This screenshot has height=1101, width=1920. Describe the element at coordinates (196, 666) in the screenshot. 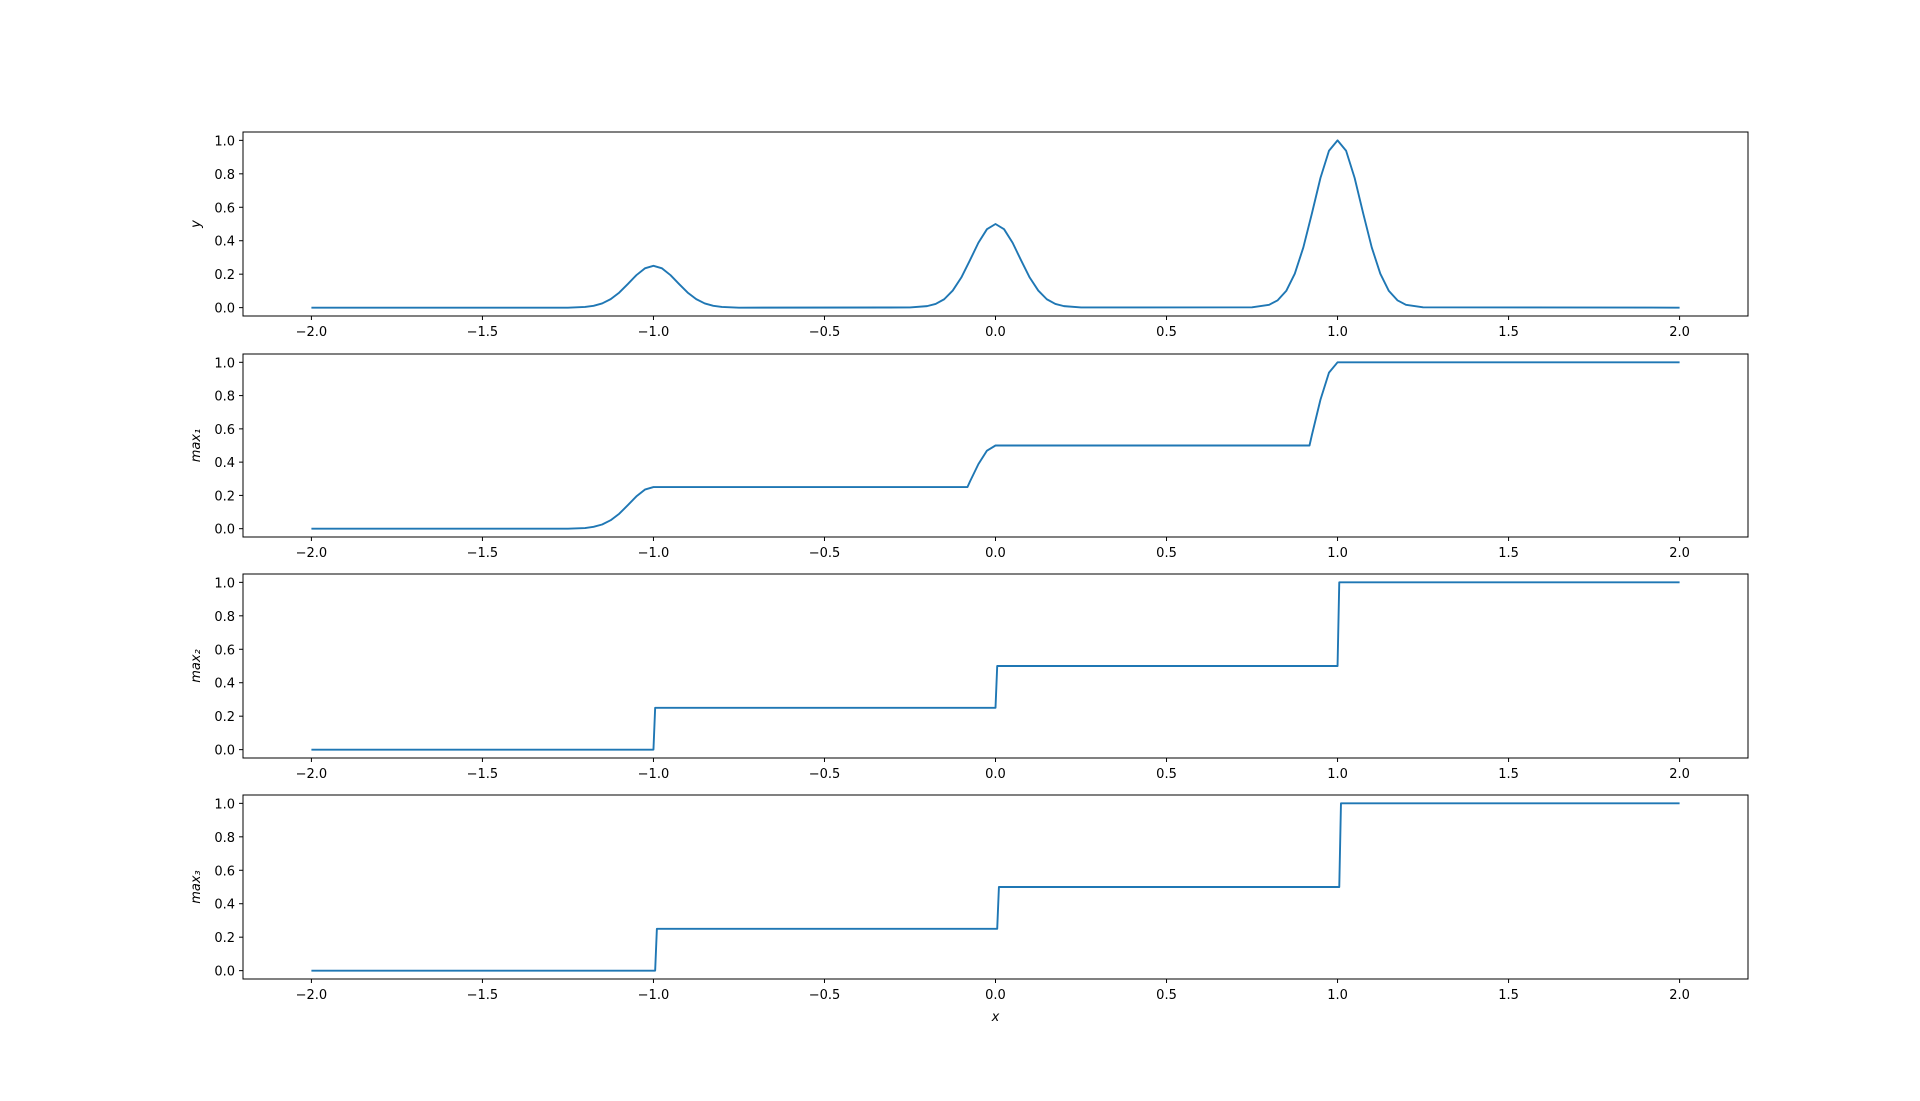

I see `y-axis-label: max₂` at that location.